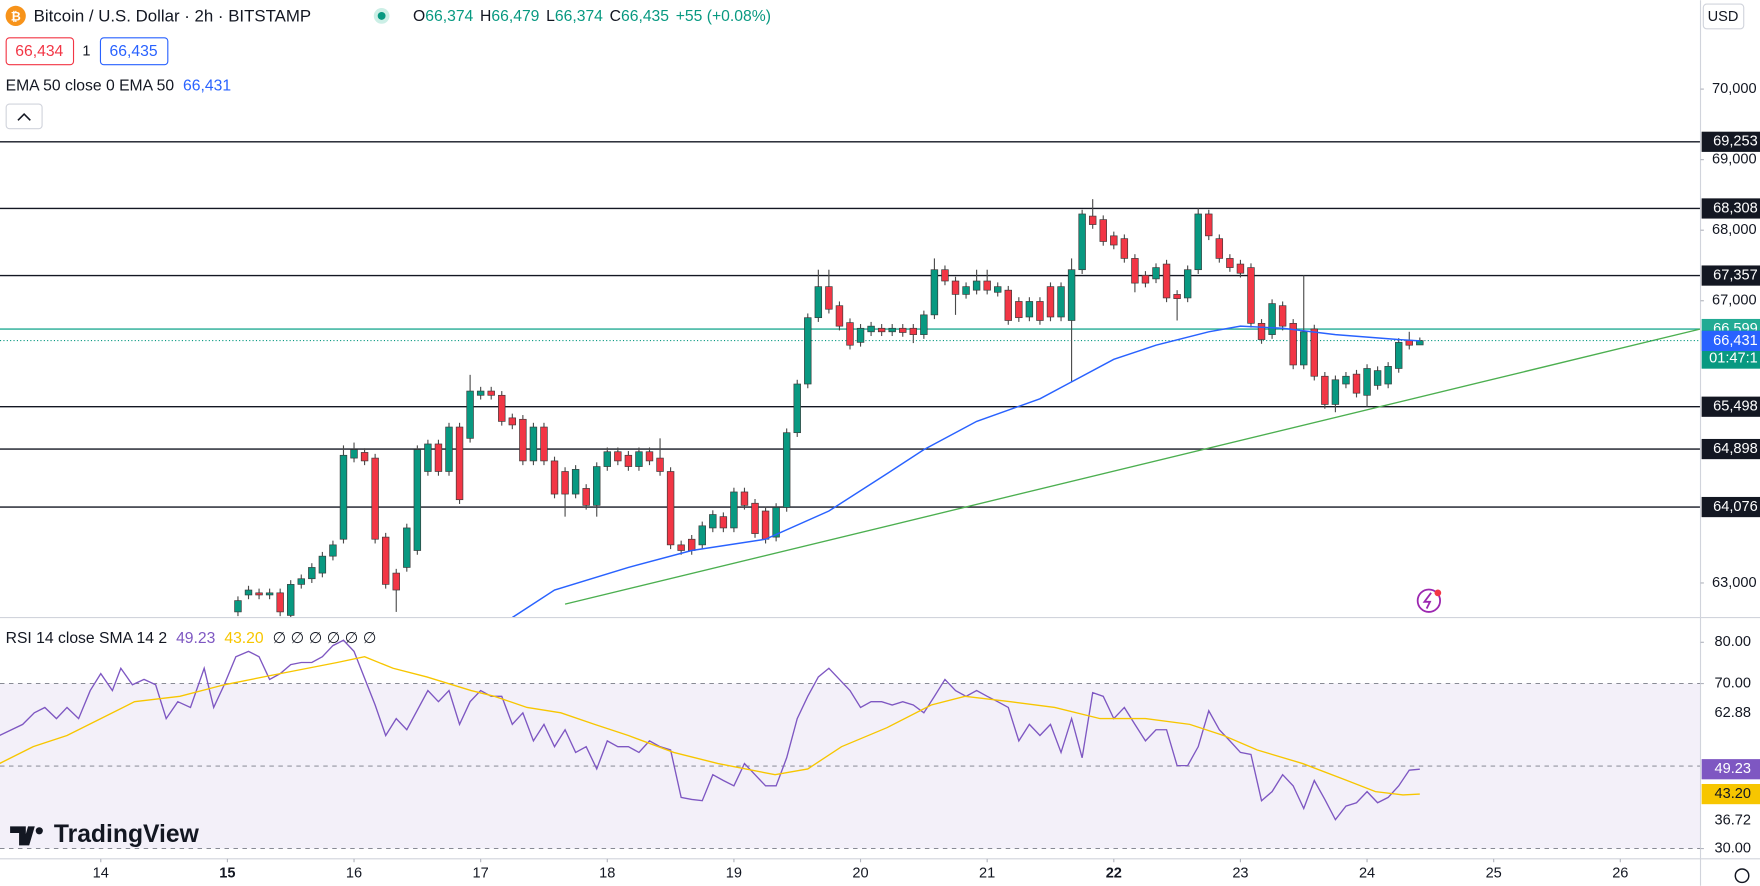  Describe the element at coordinates (1733, 683) in the screenshot. I see `rsi-y-tick-label: 70.00` at that location.